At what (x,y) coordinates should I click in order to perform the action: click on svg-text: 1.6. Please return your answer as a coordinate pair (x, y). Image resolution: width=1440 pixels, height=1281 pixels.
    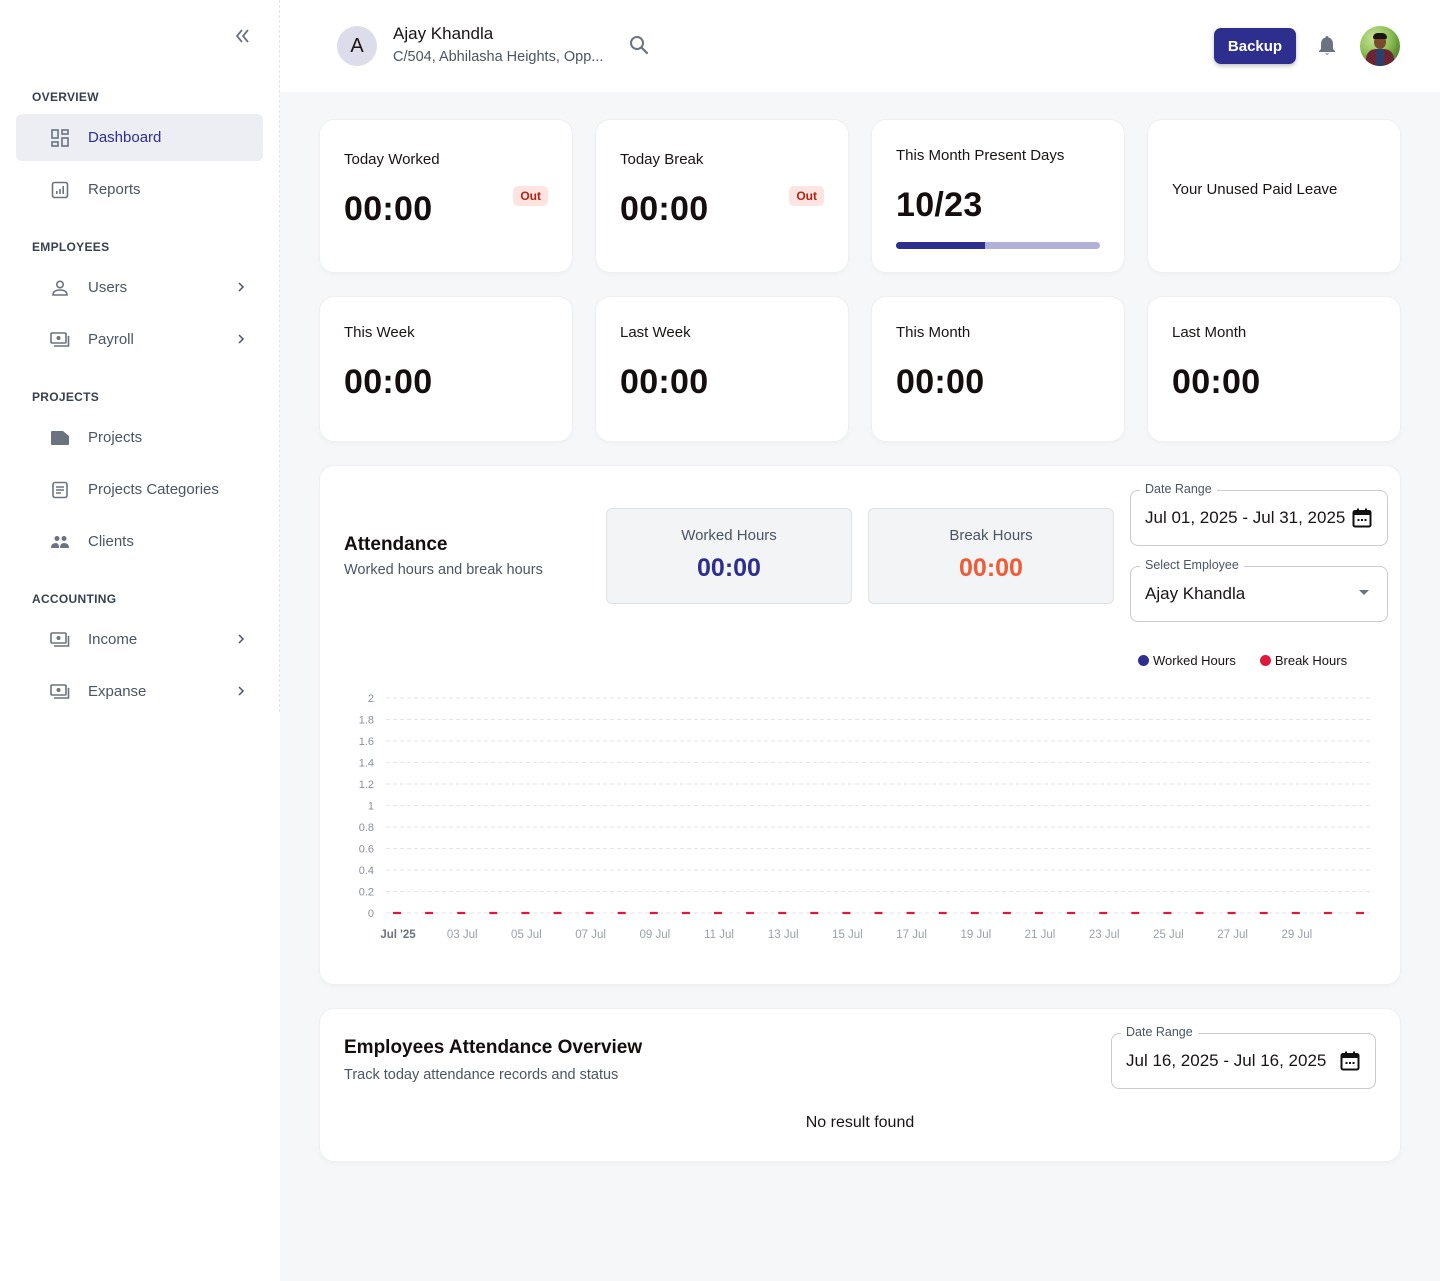
    Looking at the image, I should click on (366, 742).